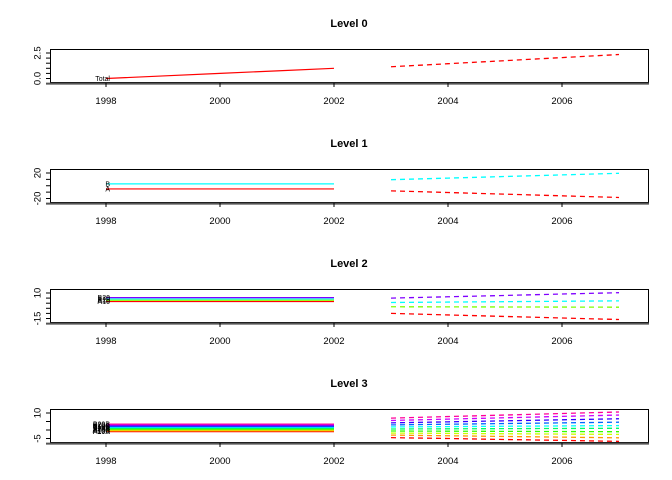 This screenshot has height=480, width=672. I want to click on series-forecast-line-A10C, so click(505, 434).